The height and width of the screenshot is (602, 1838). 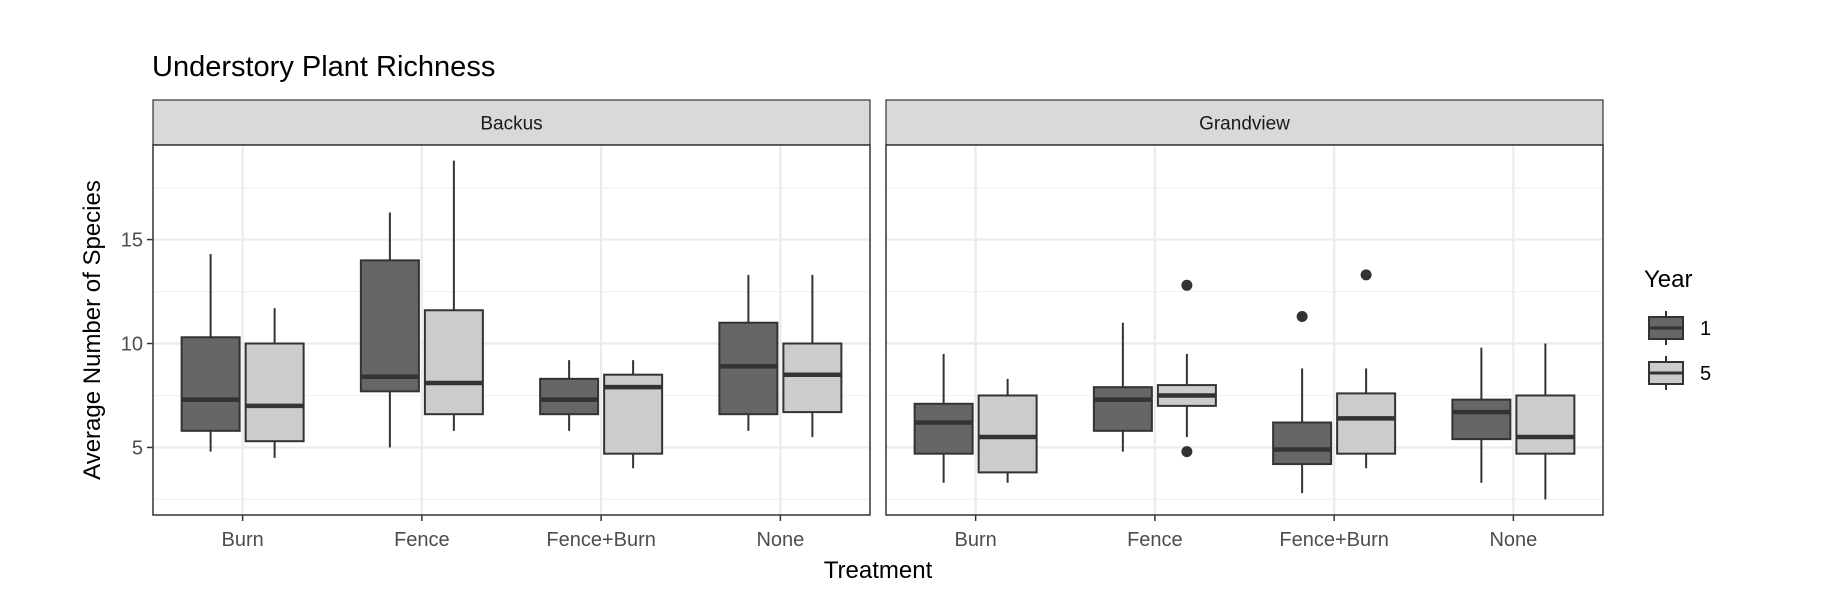 I want to click on strip-label: Grandview, so click(x=1244, y=124).